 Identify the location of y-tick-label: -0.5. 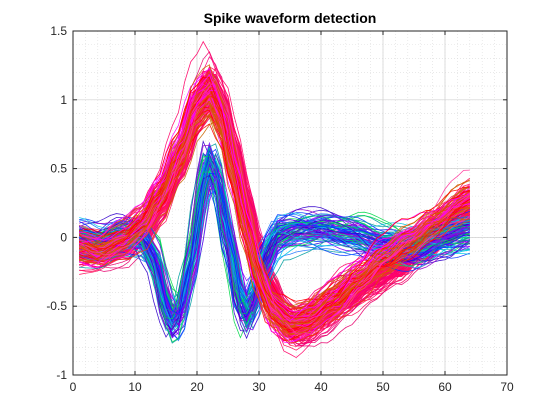
(56, 306).